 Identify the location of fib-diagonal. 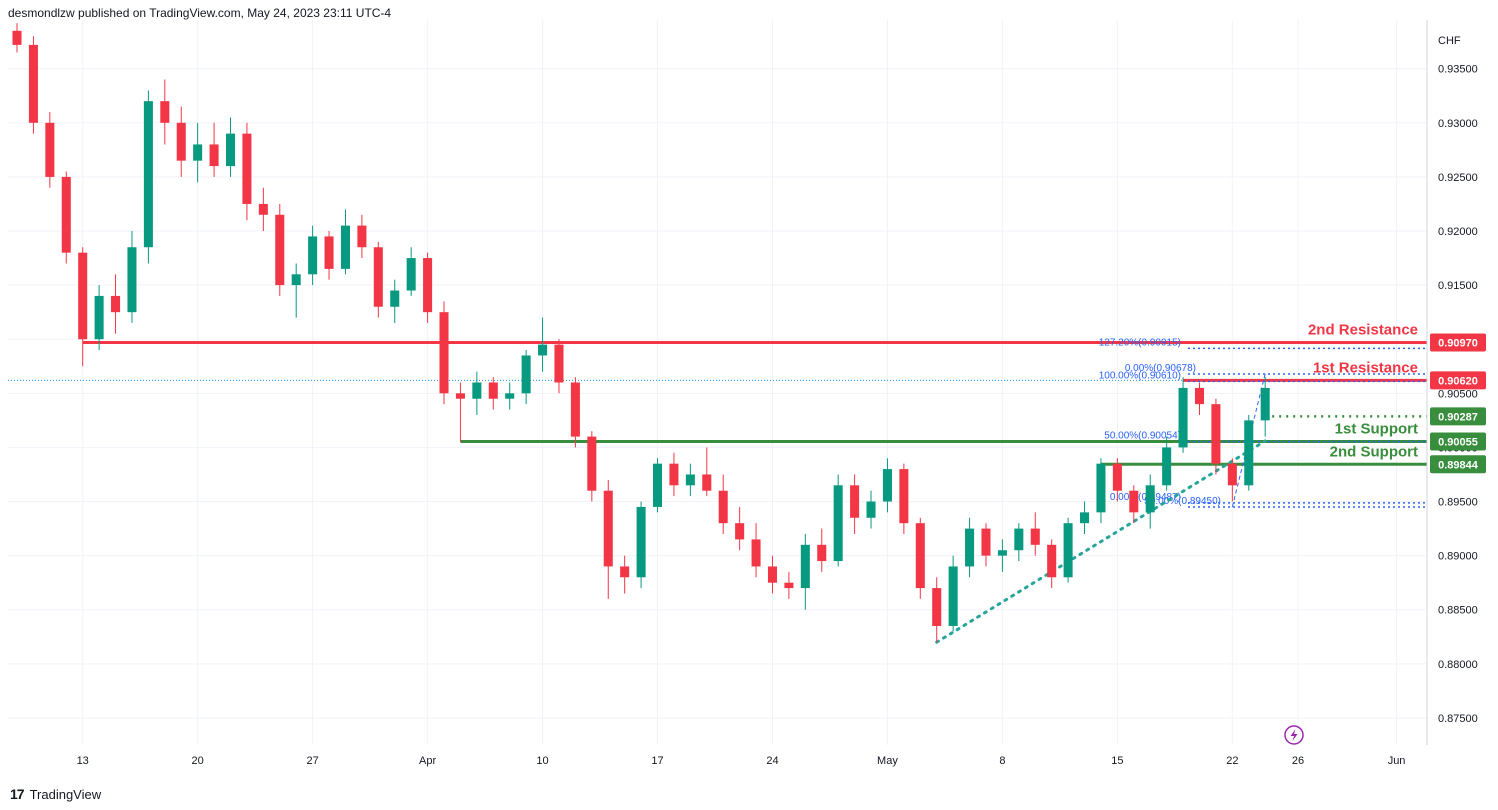
(1248, 440).